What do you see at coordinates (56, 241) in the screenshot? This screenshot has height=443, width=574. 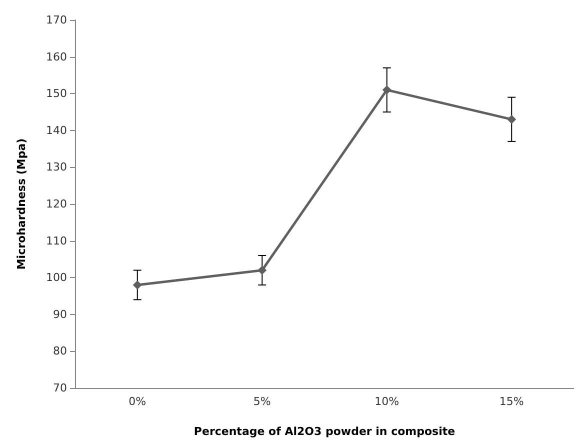 I see `y-tick-label: 110` at bounding box center [56, 241].